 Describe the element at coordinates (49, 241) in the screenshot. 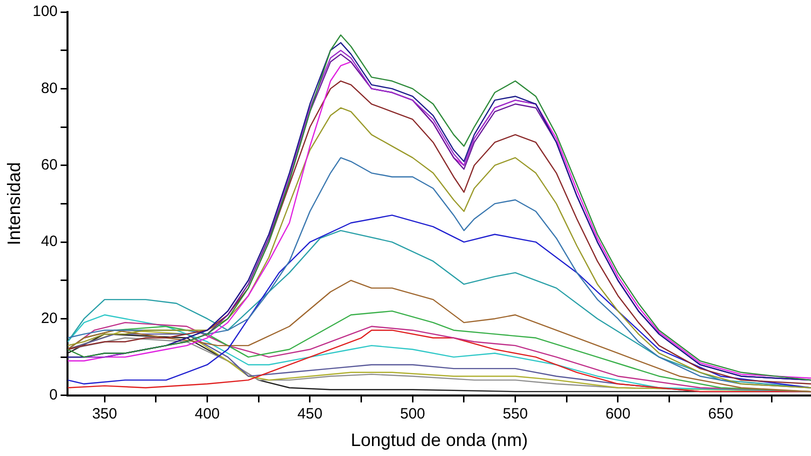

I see `y-tick-label: 40` at that location.